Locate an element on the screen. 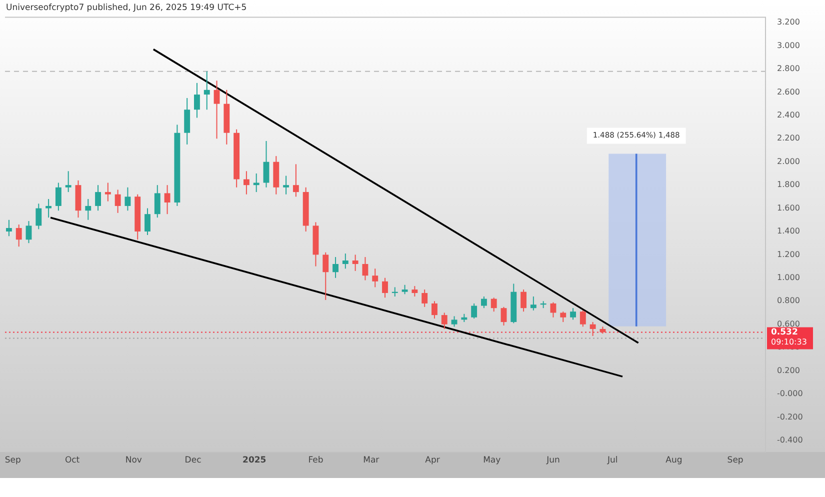 The image size is (825, 497). y-tick-label: 3.000 is located at coordinates (788, 45).